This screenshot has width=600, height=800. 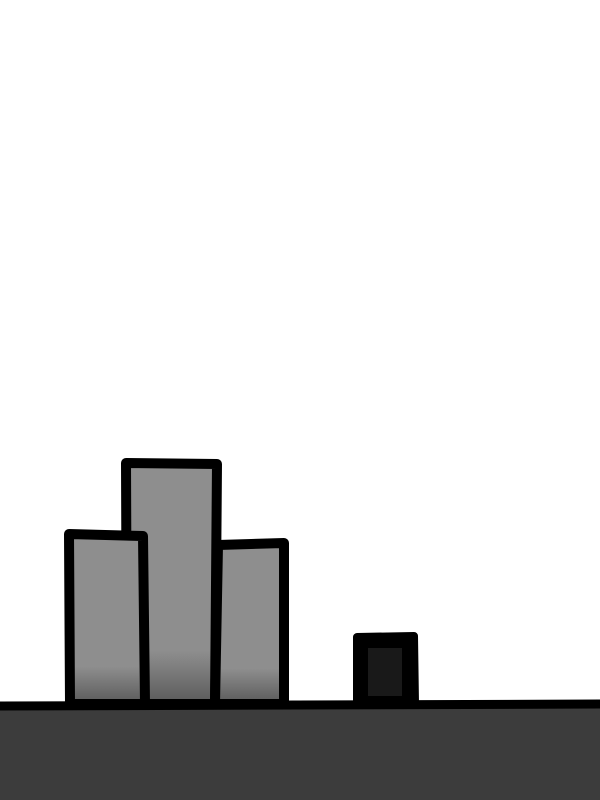 I want to click on player-block, so click(x=386, y=670).